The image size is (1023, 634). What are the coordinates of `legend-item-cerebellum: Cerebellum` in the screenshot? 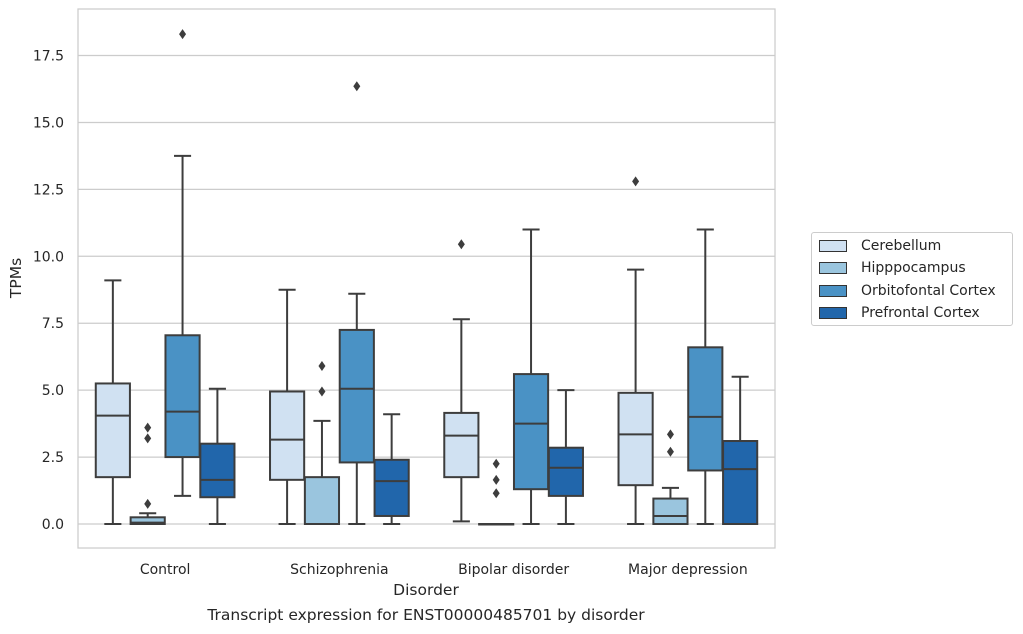 It's located at (880, 246).